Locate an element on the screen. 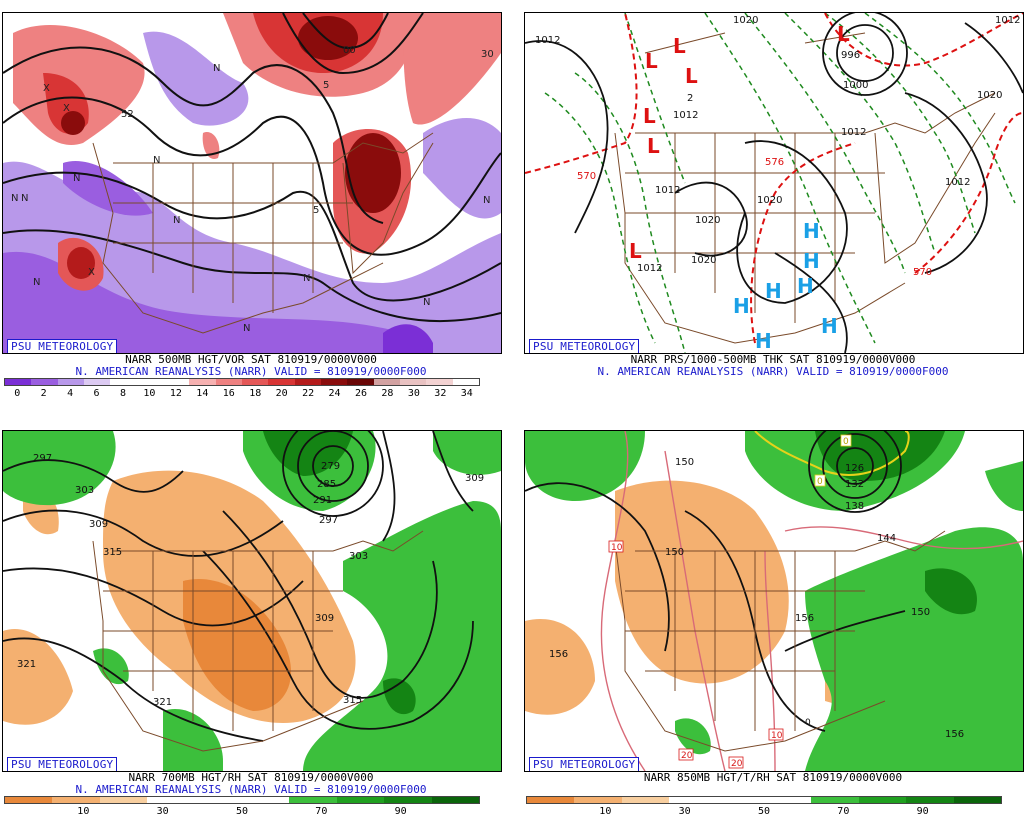  height-label: 150 is located at coordinates (674, 552).